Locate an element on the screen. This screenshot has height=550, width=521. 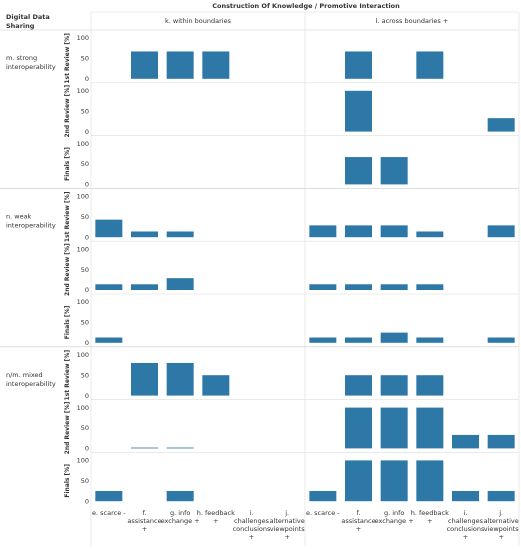
x-tick-label-within-f-assistance: f.assistance+ is located at coordinates (144, 521).